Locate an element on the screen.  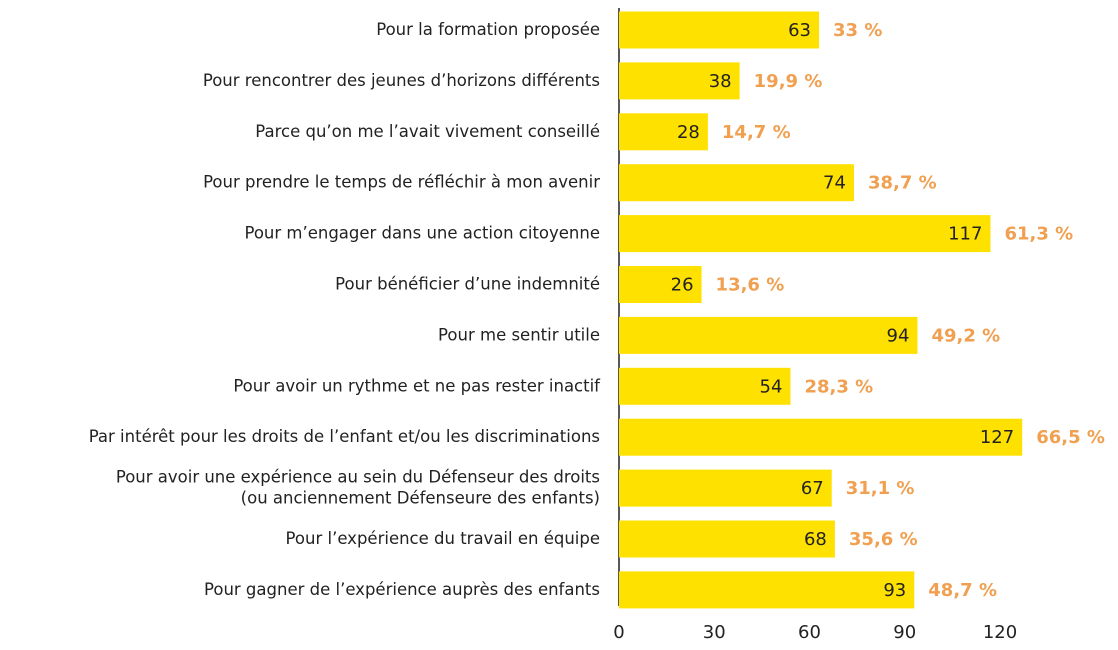
value-label: 63 is located at coordinates (799, 30).